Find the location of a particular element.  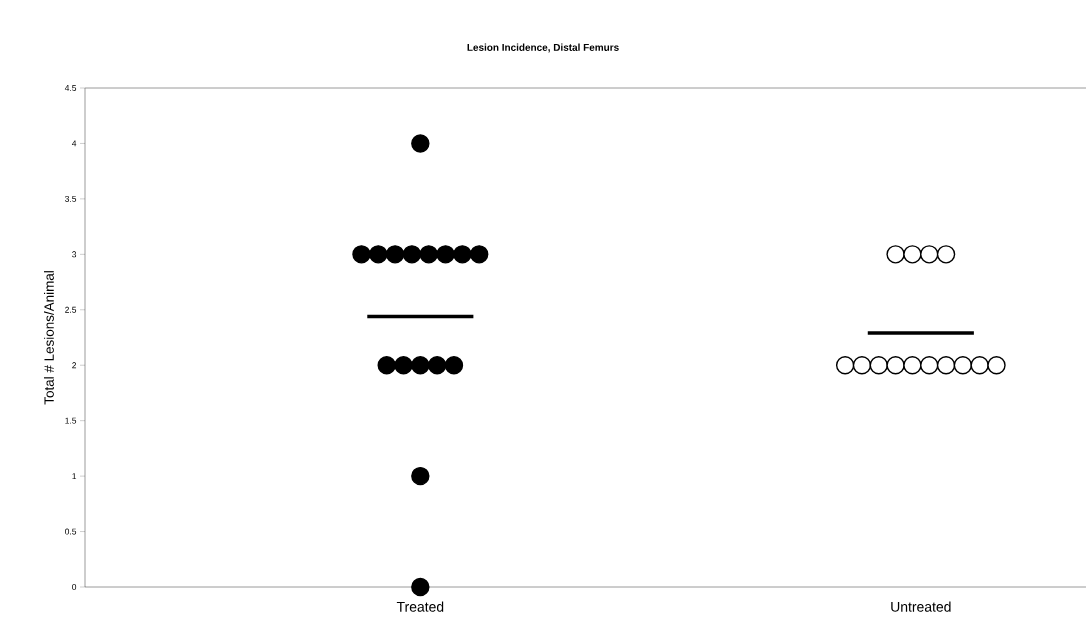

y-tick-label: 2 is located at coordinates (74, 365).